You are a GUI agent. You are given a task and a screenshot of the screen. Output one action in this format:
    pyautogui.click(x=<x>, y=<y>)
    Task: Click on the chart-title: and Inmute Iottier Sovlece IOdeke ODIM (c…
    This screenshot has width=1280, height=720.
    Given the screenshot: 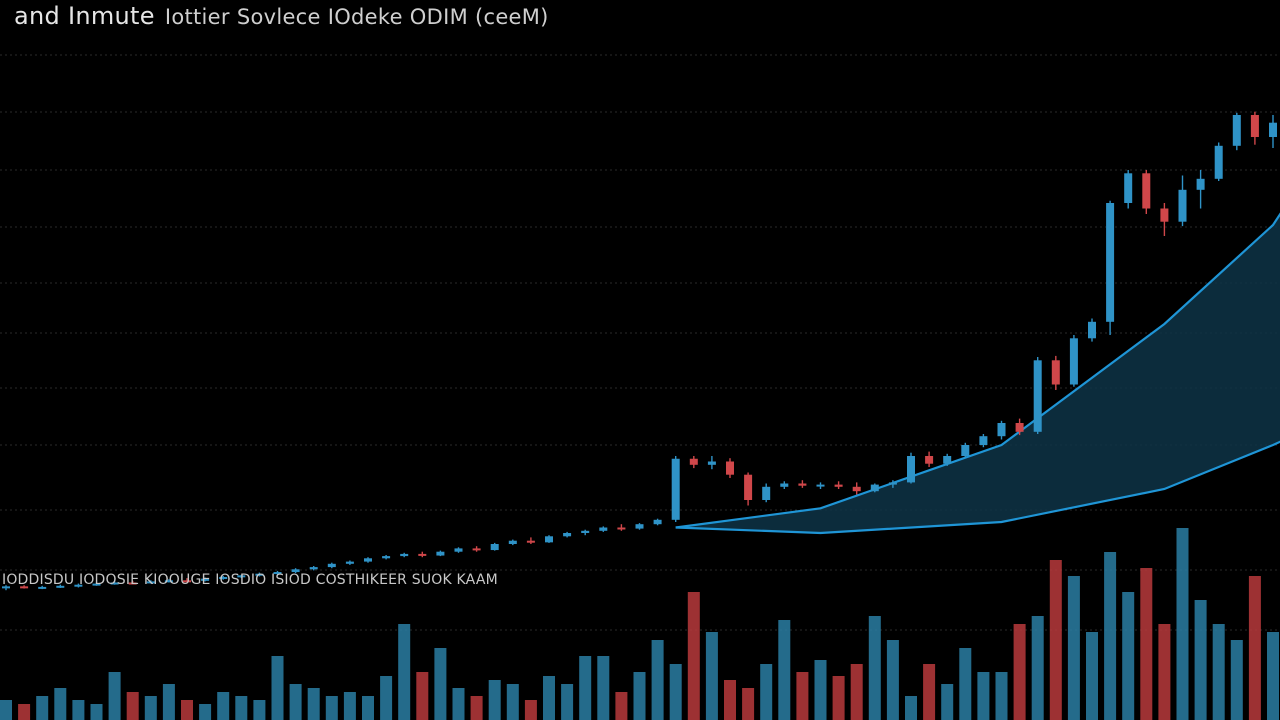 What is the action you would take?
    pyautogui.click(x=281, y=16)
    